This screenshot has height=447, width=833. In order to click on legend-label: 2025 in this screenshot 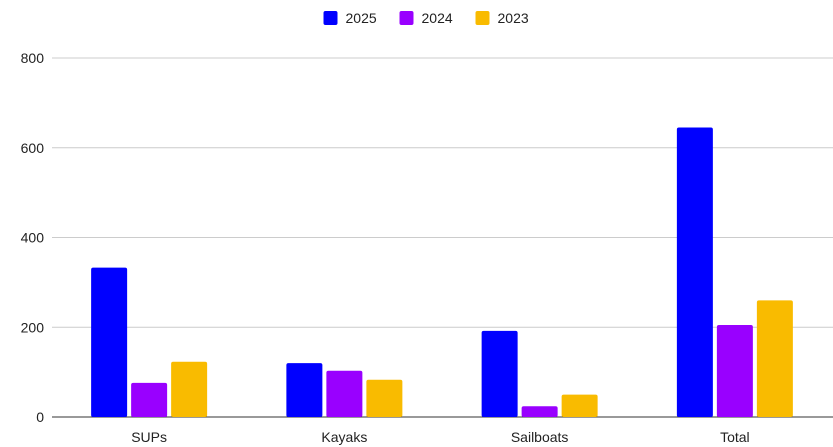, I will do `click(361, 18)`.